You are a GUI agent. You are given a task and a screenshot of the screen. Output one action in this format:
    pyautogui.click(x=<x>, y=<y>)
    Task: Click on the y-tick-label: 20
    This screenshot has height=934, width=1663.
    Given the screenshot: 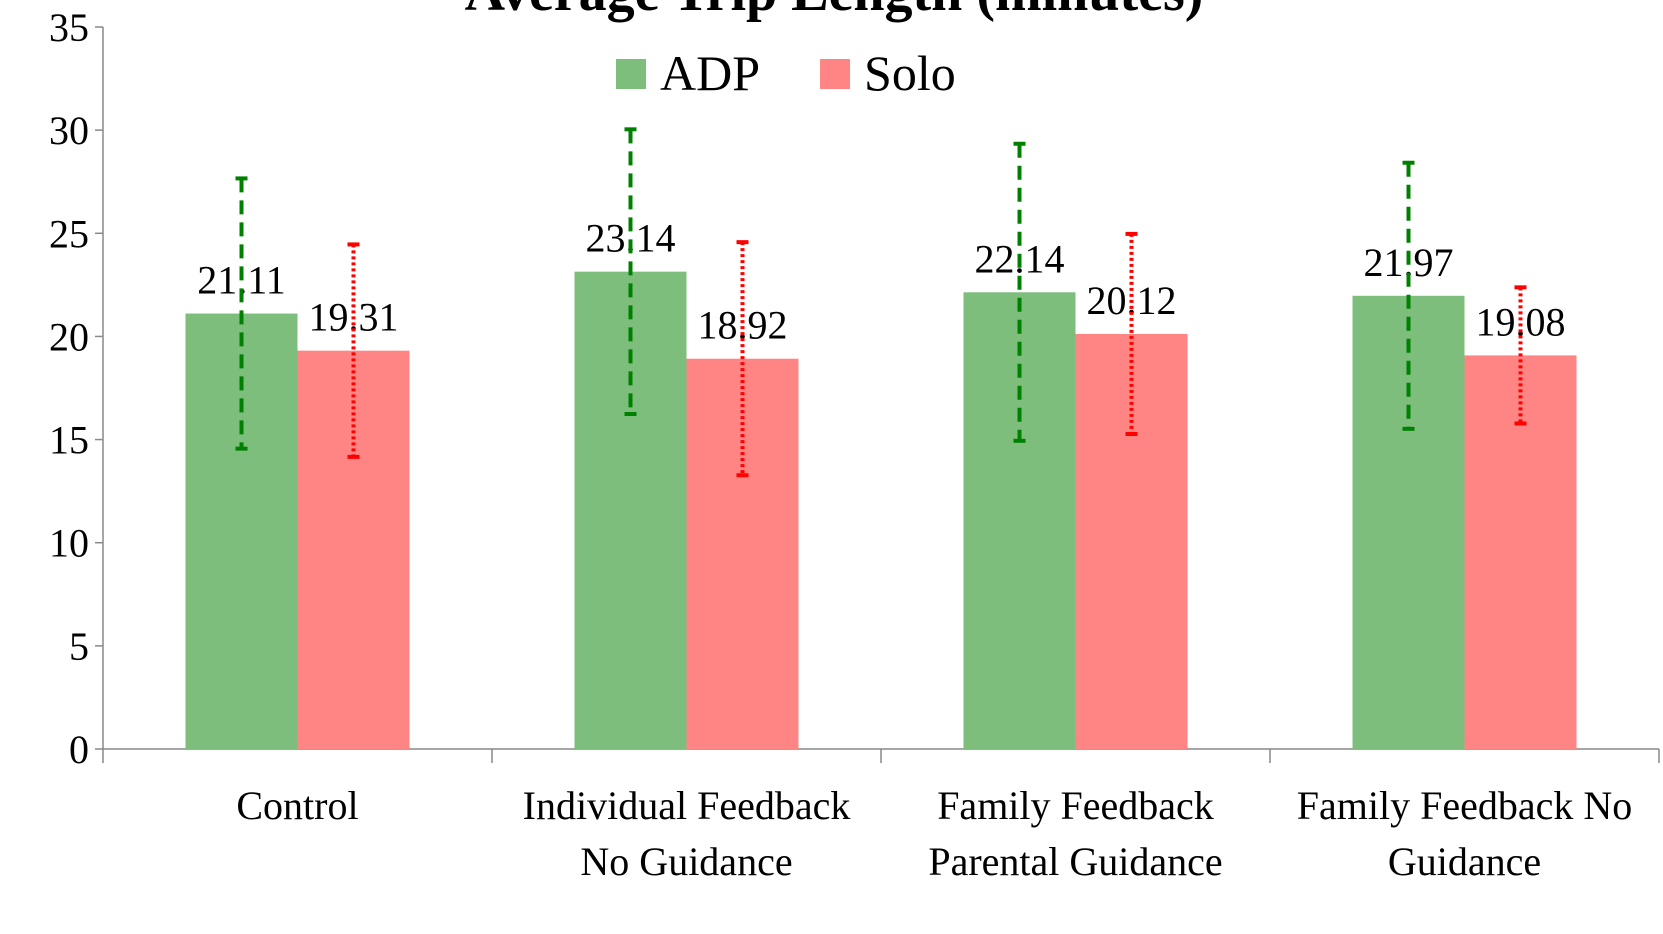 What is the action you would take?
    pyautogui.click(x=69, y=336)
    